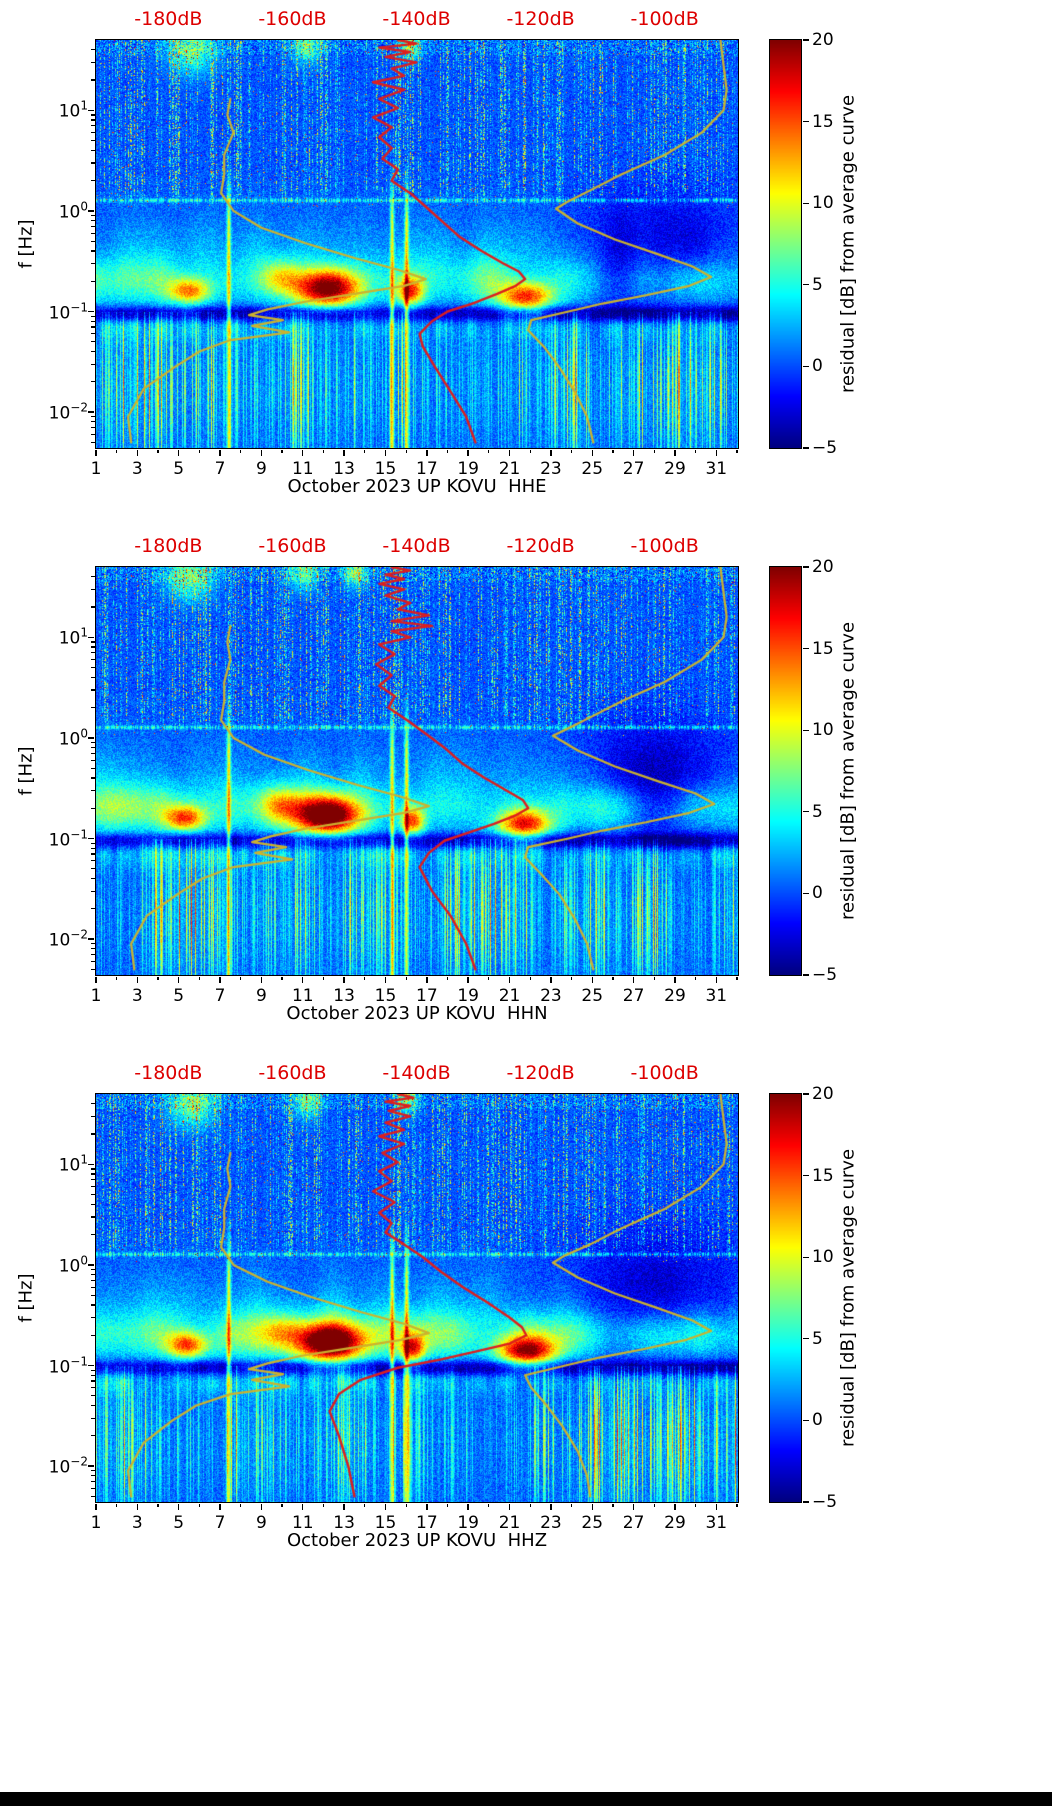 This screenshot has width=1052, height=1806. Describe the element at coordinates (385, 1523) in the screenshot. I see `x-tick-label: 15` at that location.